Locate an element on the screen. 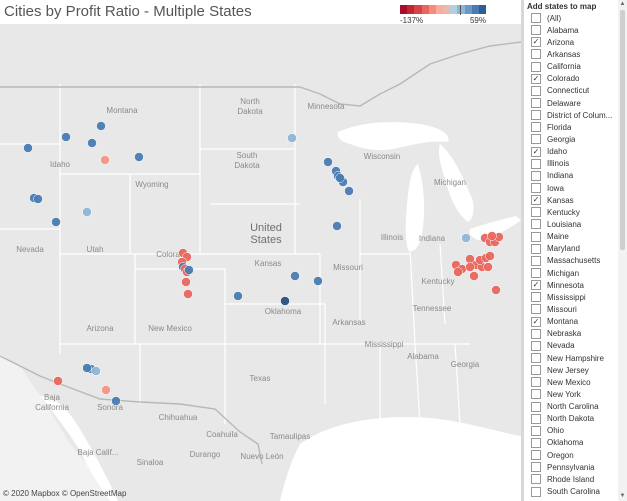 The image size is (627, 501). map-attribution: © 2020 Mapbox © OpenStreetMap is located at coordinates (65, 493).